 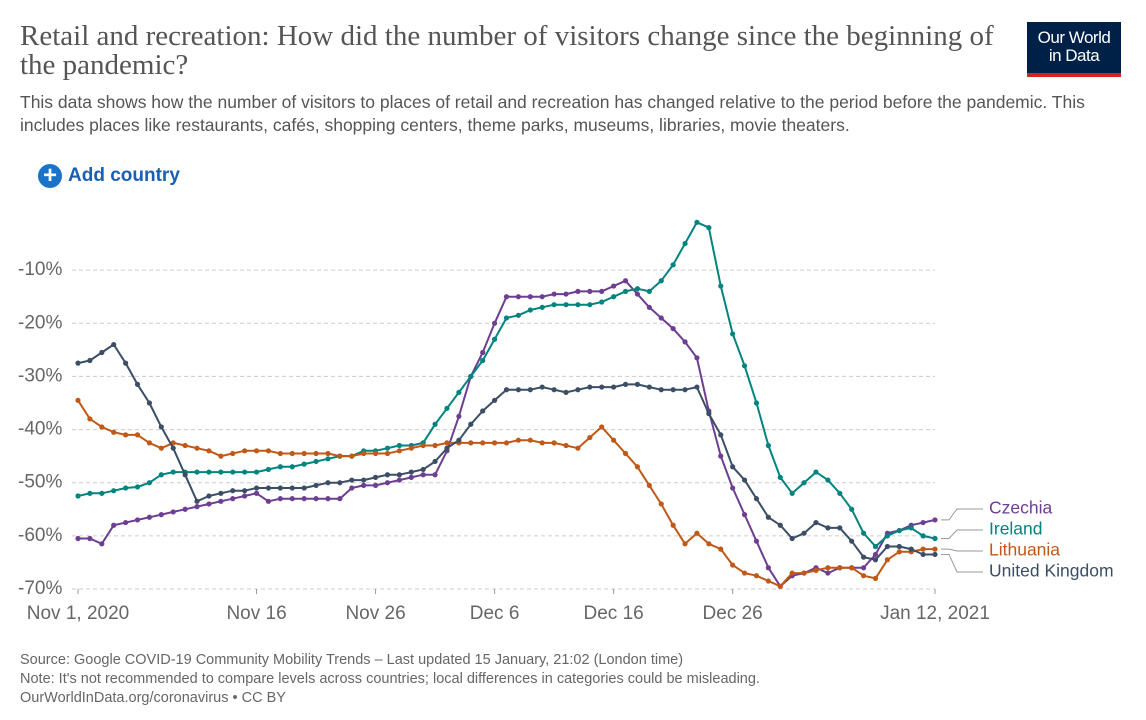 What do you see at coordinates (614, 613) in the screenshot?
I see `x-tick-label: Dec 16` at bounding box center [614, 613].